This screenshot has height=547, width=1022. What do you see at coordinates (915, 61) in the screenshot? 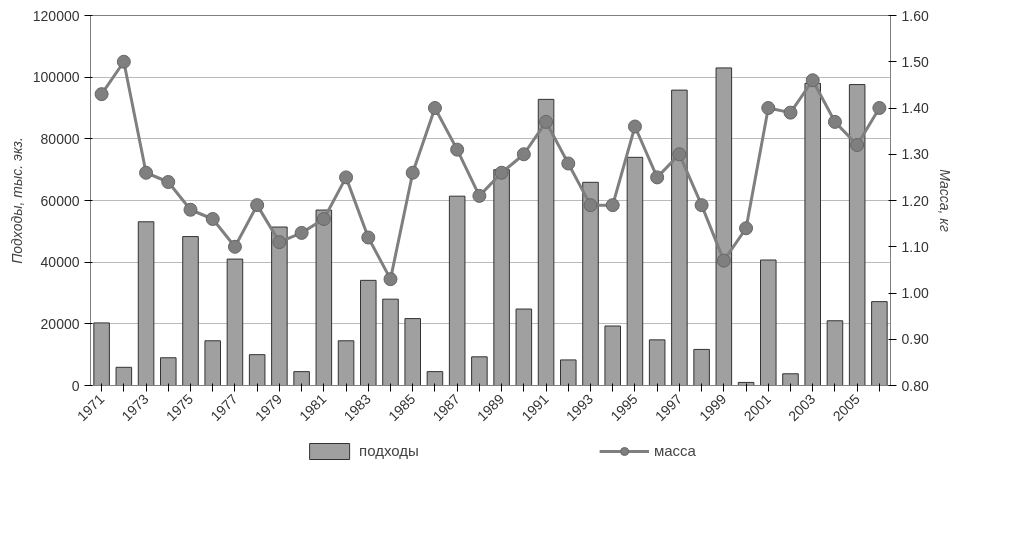
I see `y2-tick-label: 1.50` at bounding box center [915, 61].